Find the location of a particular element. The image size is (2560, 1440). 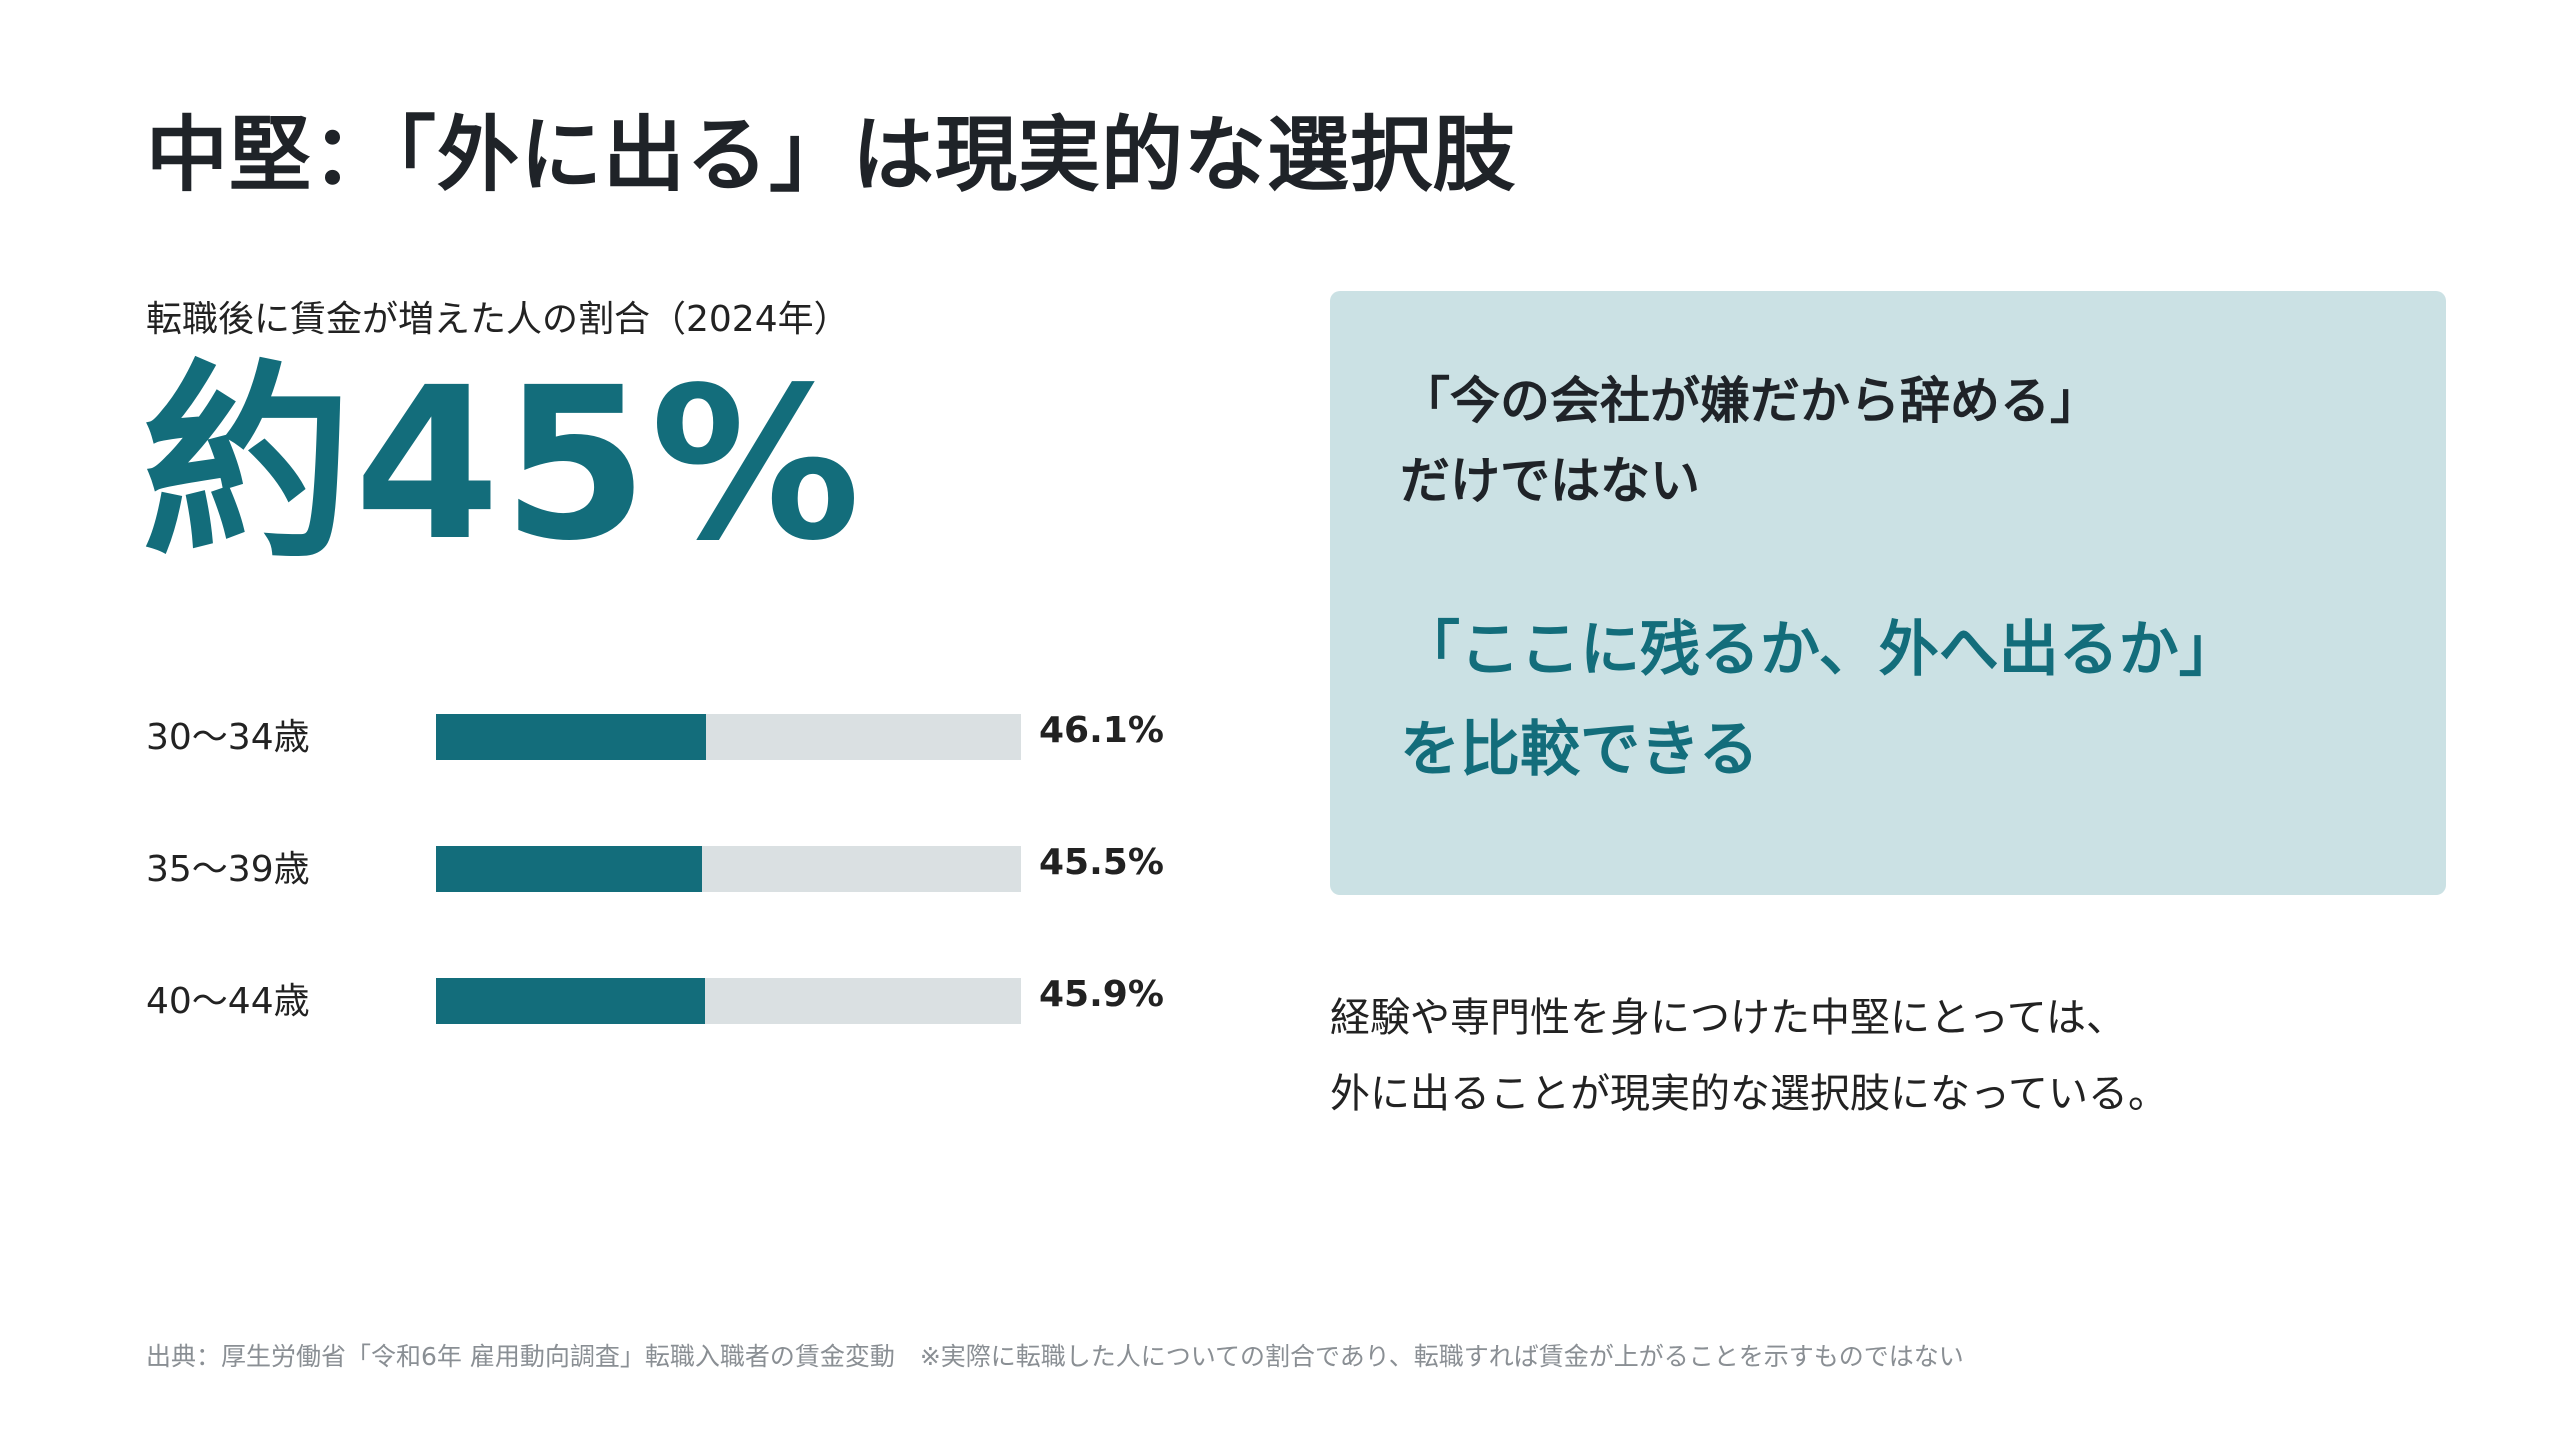

body-line-1: 経験や専門性を身につけた中堅にとっては、 is located at coordinates (1728, 1018).